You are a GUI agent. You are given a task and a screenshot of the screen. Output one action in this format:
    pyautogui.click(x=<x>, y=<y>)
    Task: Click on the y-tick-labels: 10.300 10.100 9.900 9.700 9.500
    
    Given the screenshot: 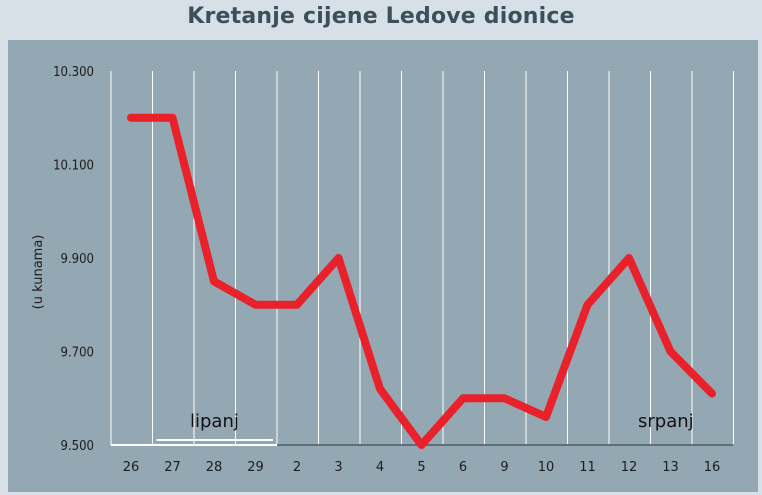 What is the action you would take?
    pyautogui.click(x=73, y=259)
    